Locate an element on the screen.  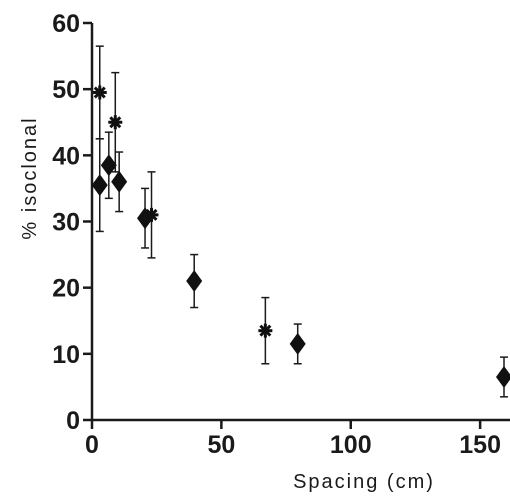
x-tick-label: 50 is located at coordinates (221, 445).